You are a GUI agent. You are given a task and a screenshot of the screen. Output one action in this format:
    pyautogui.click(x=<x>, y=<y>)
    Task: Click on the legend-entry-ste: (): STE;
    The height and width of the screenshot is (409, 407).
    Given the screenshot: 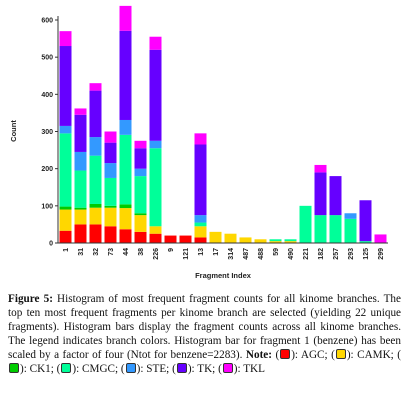 What is the action you would take?
    pyautogui.click(x=146, y=369)
    